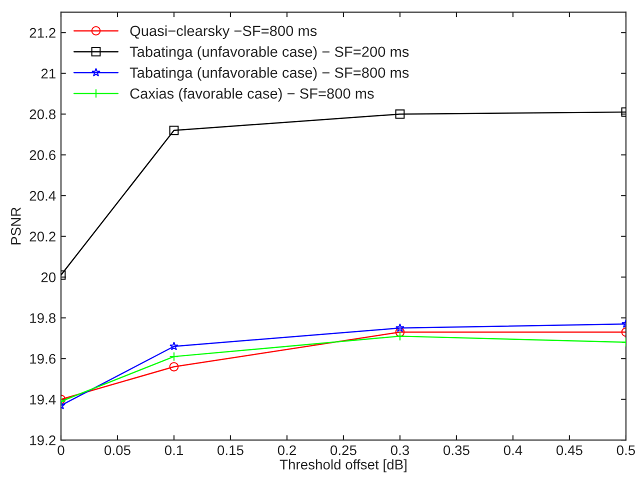  I want to click on x-tick-label: 0, so click(61, 450).